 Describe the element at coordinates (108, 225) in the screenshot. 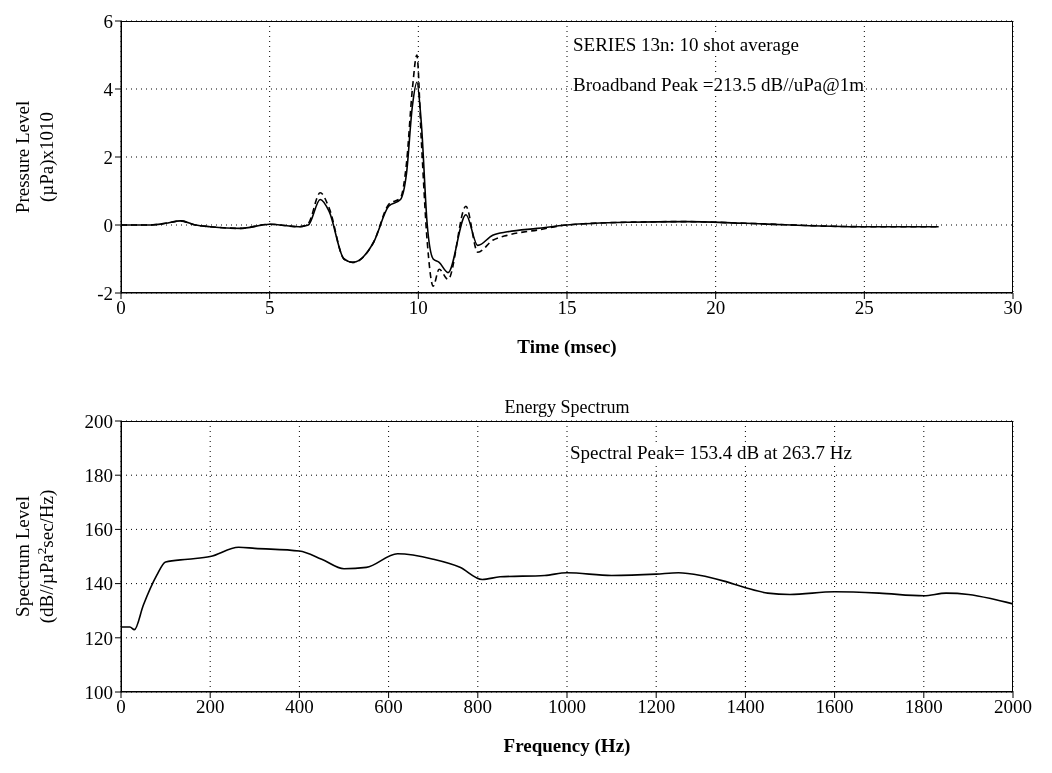

I see `y-tick-label: 0` at that location.